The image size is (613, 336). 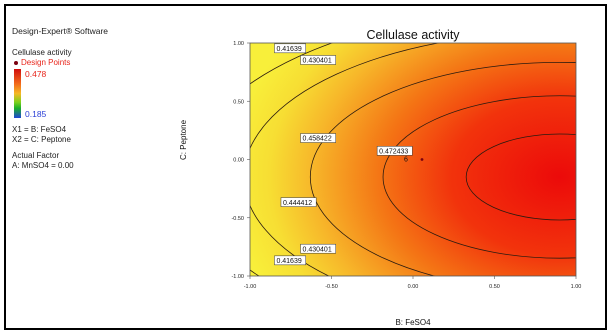 What do you see at coordinates (46, 62) in the screenshot?
I see `design-points-label: Design Points` at bounding box center [46, 62].